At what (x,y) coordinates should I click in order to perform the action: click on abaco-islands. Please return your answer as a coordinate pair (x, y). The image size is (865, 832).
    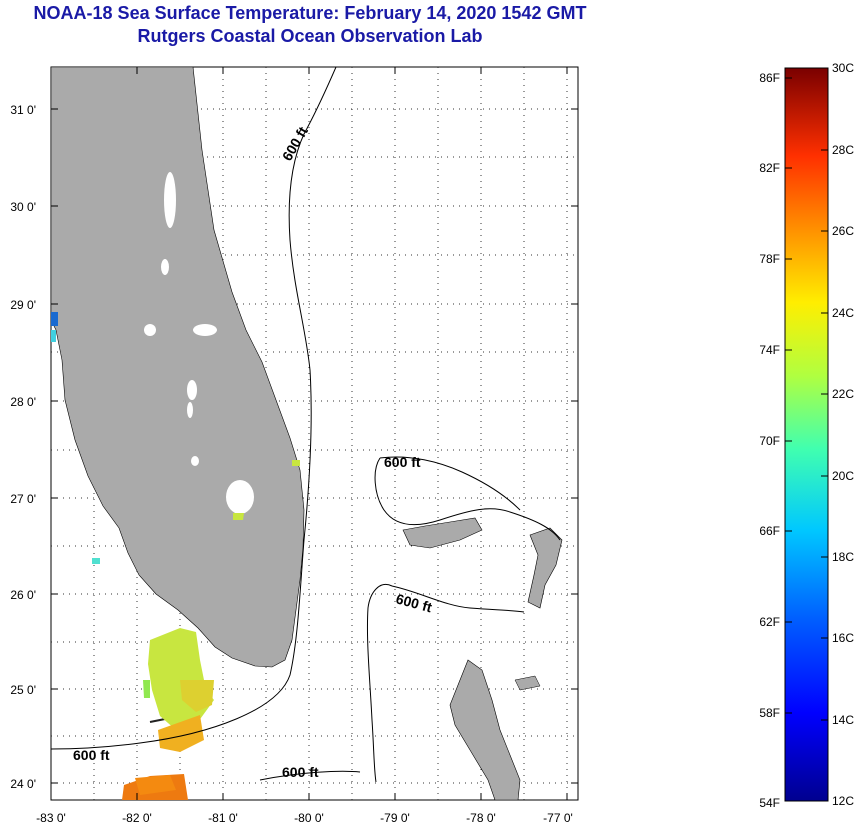
    Looking at the image, I should click on (545, 568).